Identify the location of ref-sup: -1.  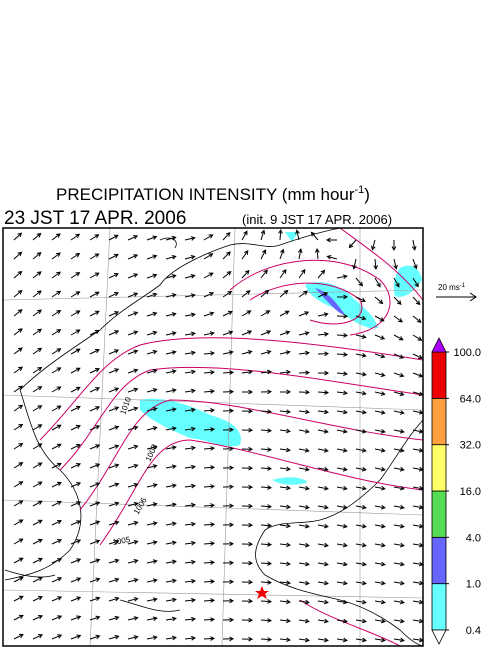
(463, 286).